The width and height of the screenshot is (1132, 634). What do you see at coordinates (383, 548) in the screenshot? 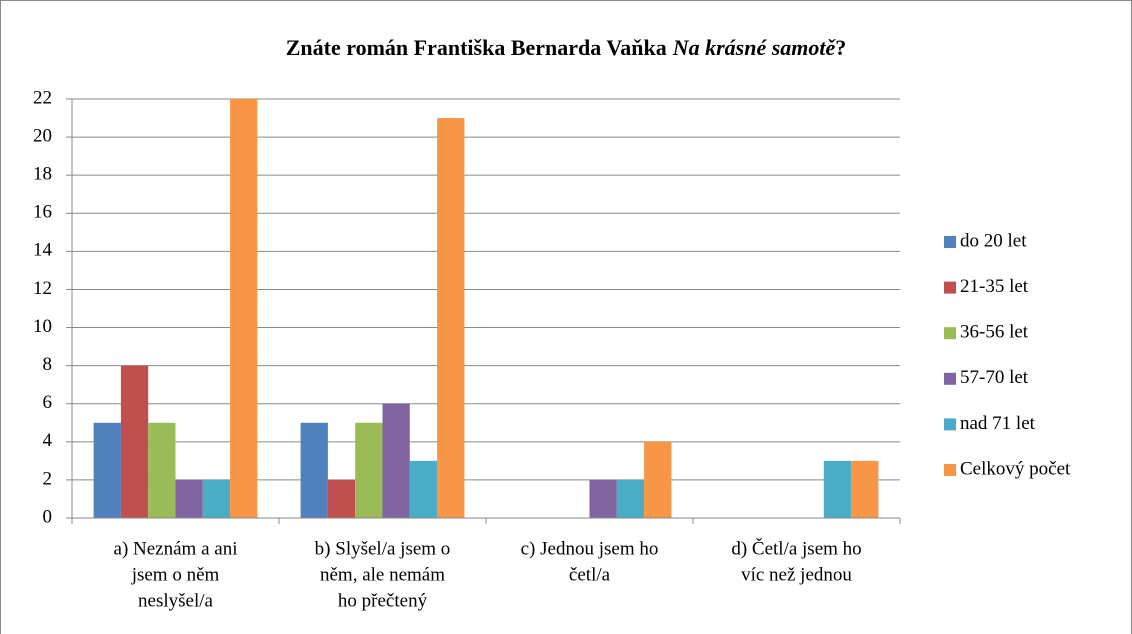
I see `x-tick-label: b) Slyšel/a jsem o` at bounding box center [383, 548].